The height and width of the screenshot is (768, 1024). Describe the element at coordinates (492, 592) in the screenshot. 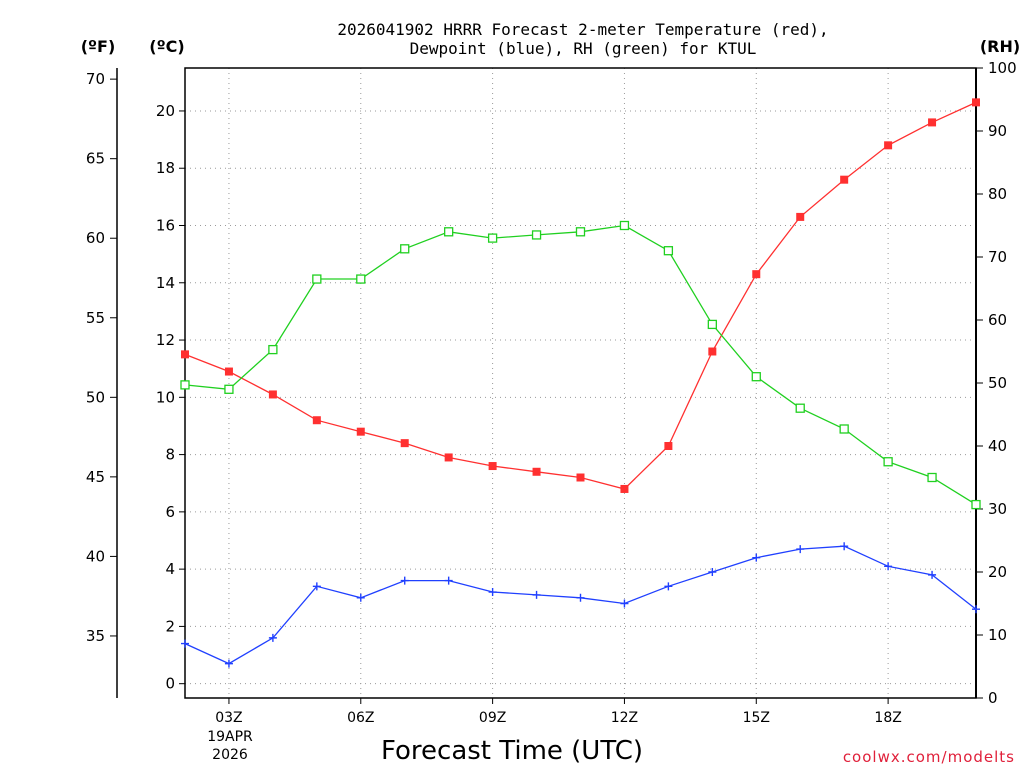

I see `dewpoint-point-9z` at that location.